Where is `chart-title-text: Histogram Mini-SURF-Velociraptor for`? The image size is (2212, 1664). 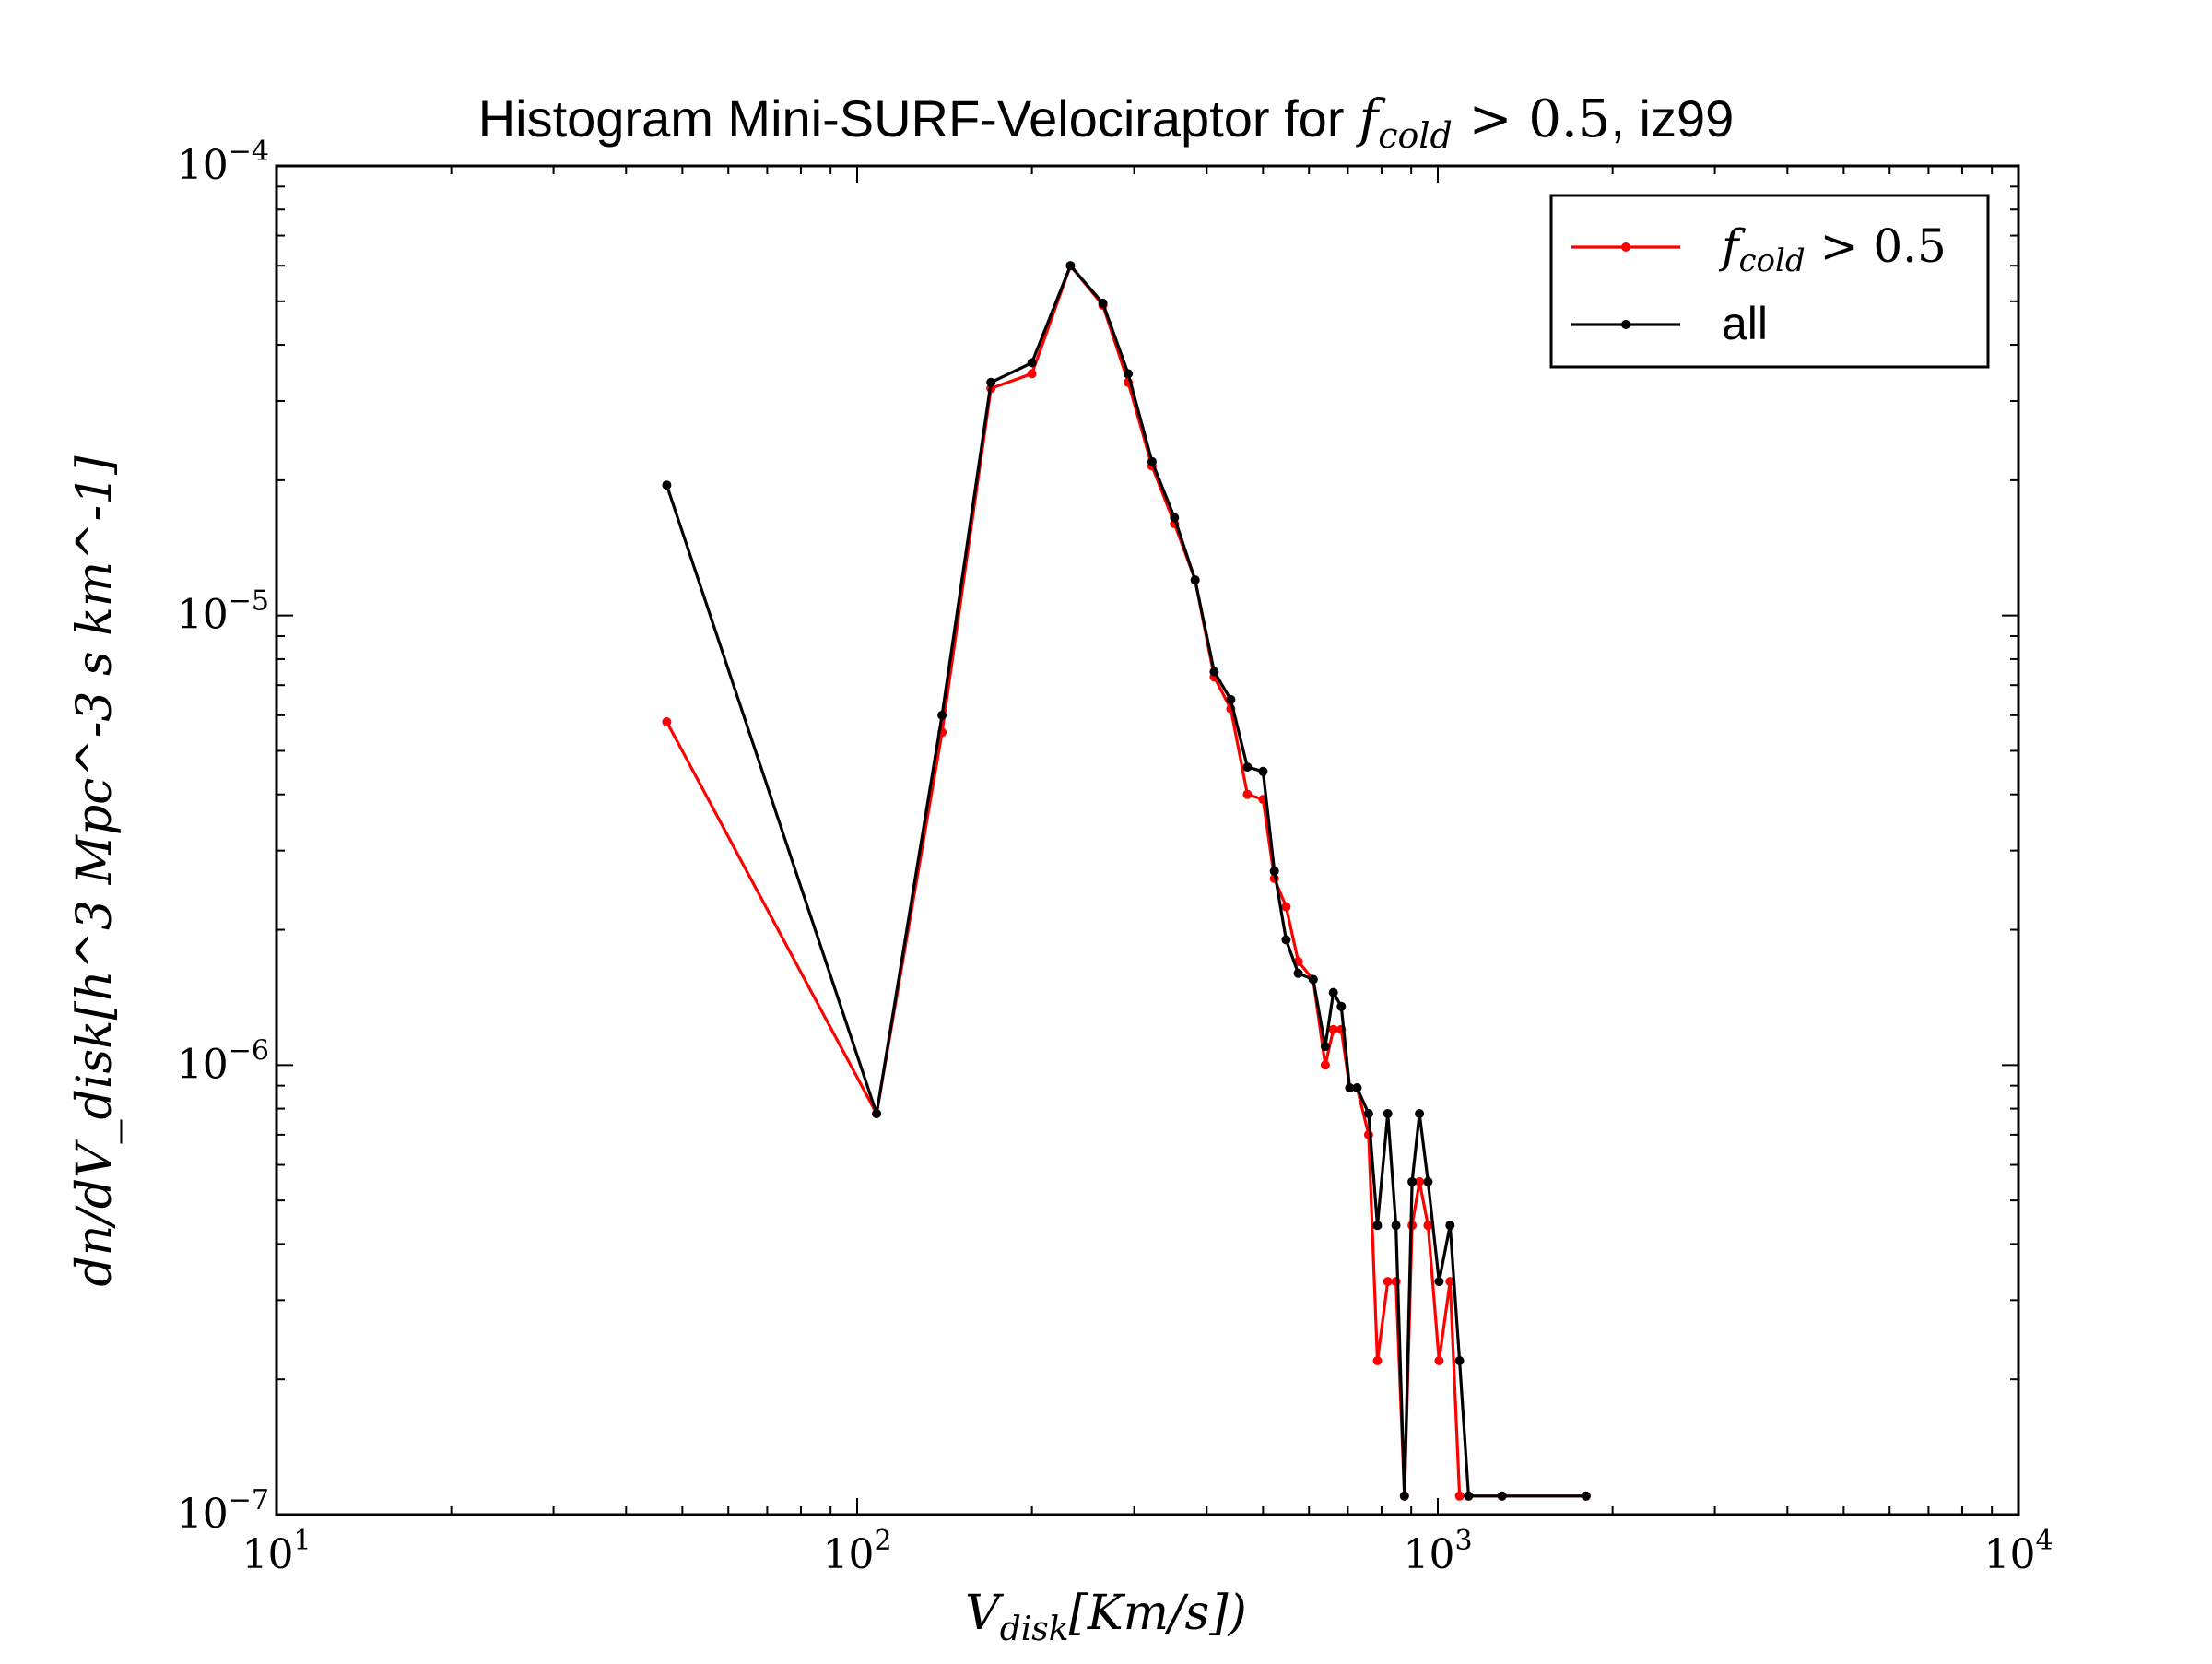
chart-title-text: Histogram Mini-SURF-Velociraptor for is located at coordinates (911, 118).